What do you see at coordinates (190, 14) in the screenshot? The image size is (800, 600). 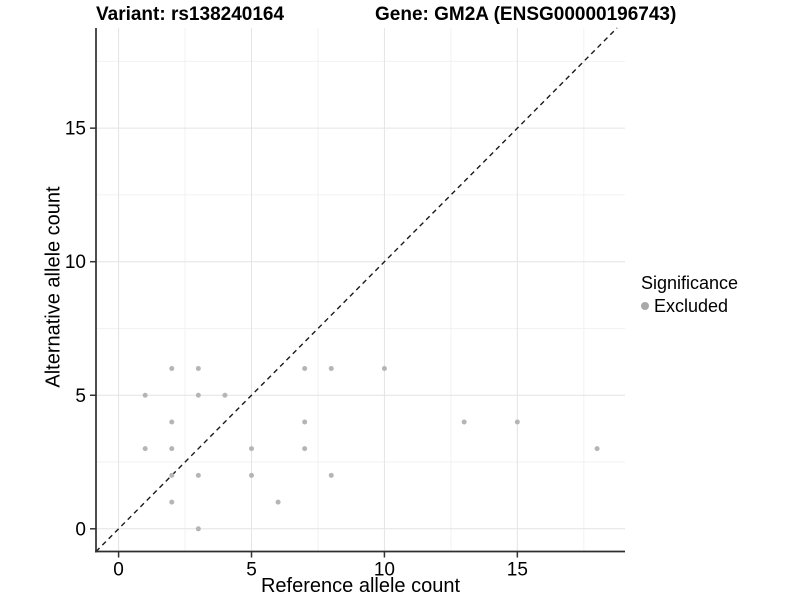 I see `plot-title-variant: Variant: rs138240164` at bounding box center [190, 14].